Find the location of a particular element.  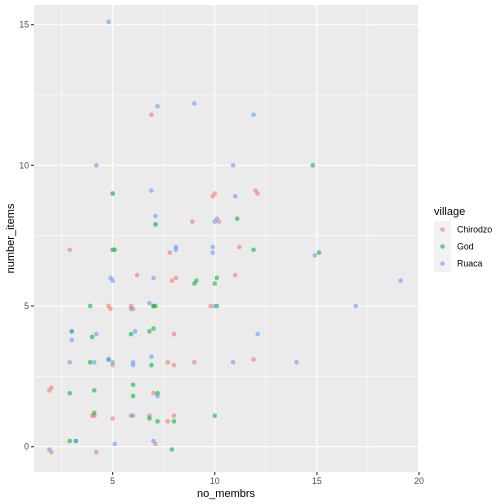

legend-label-ruaca: Ruaca is located at coordinates (470, 264).